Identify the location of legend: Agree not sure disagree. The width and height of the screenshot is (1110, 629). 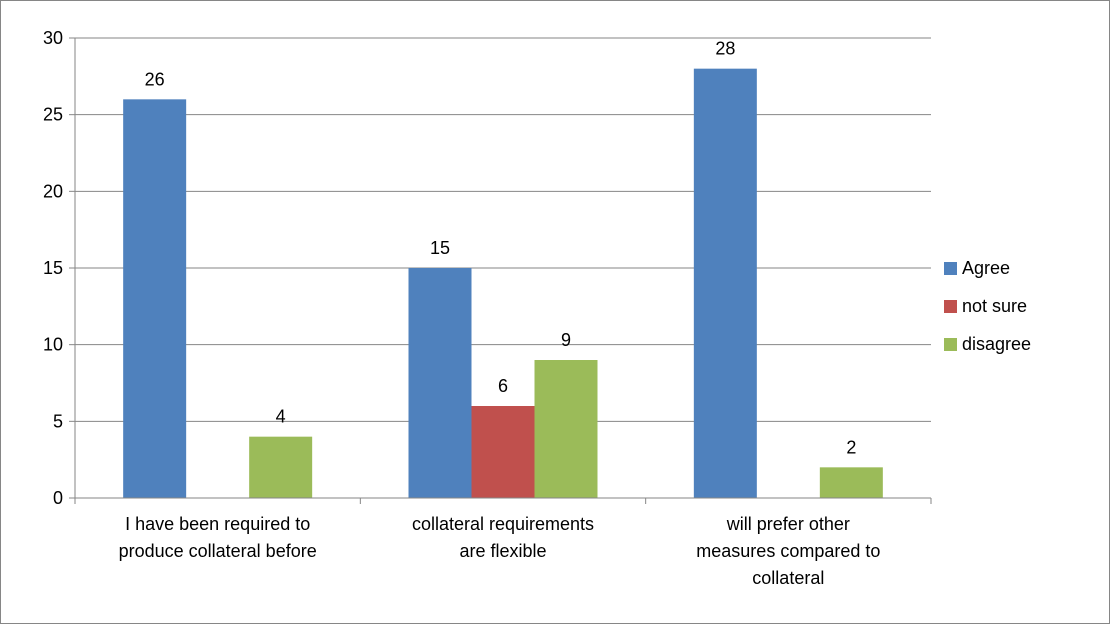
(987, 306).